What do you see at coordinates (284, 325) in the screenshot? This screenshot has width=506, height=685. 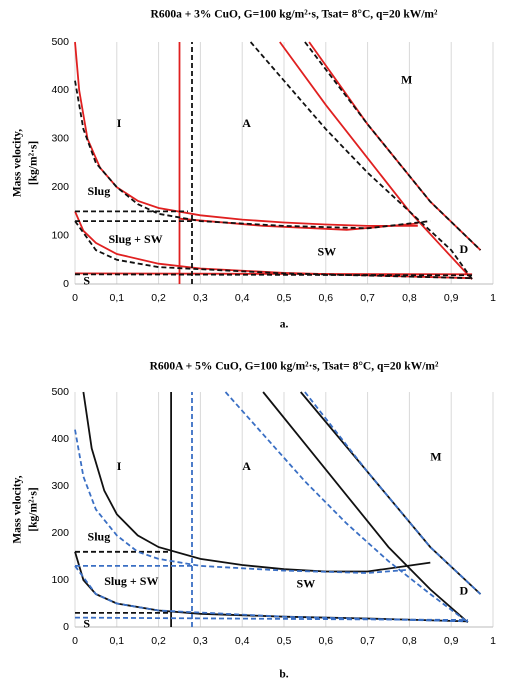 I see `caption: a.` at bounding box center [284, 325].